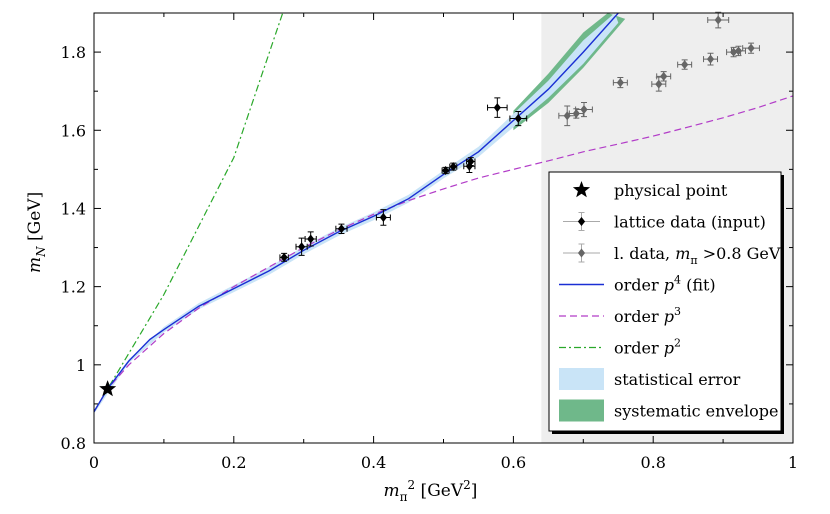  I want to click on legend-label-text: lattice data (input), so click(690, 222).